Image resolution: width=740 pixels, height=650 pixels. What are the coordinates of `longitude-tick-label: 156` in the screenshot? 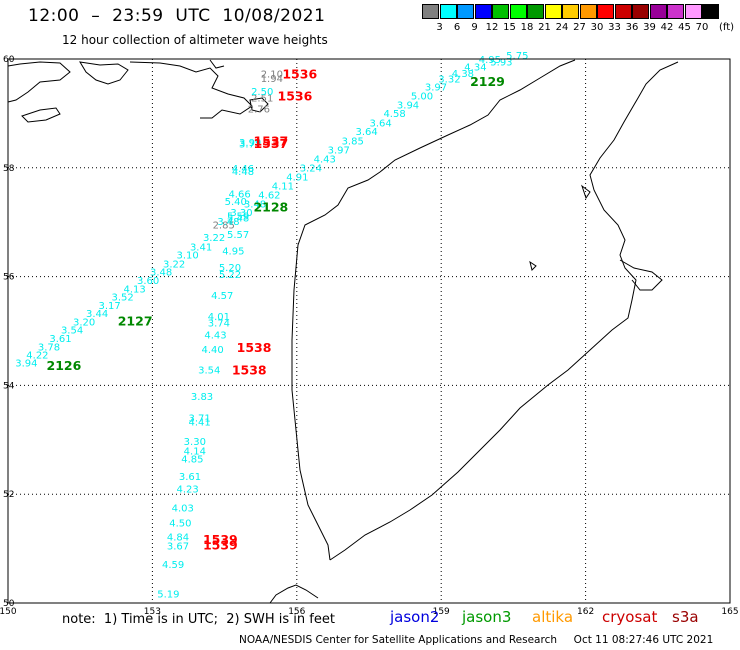 It's located at (296, 612).